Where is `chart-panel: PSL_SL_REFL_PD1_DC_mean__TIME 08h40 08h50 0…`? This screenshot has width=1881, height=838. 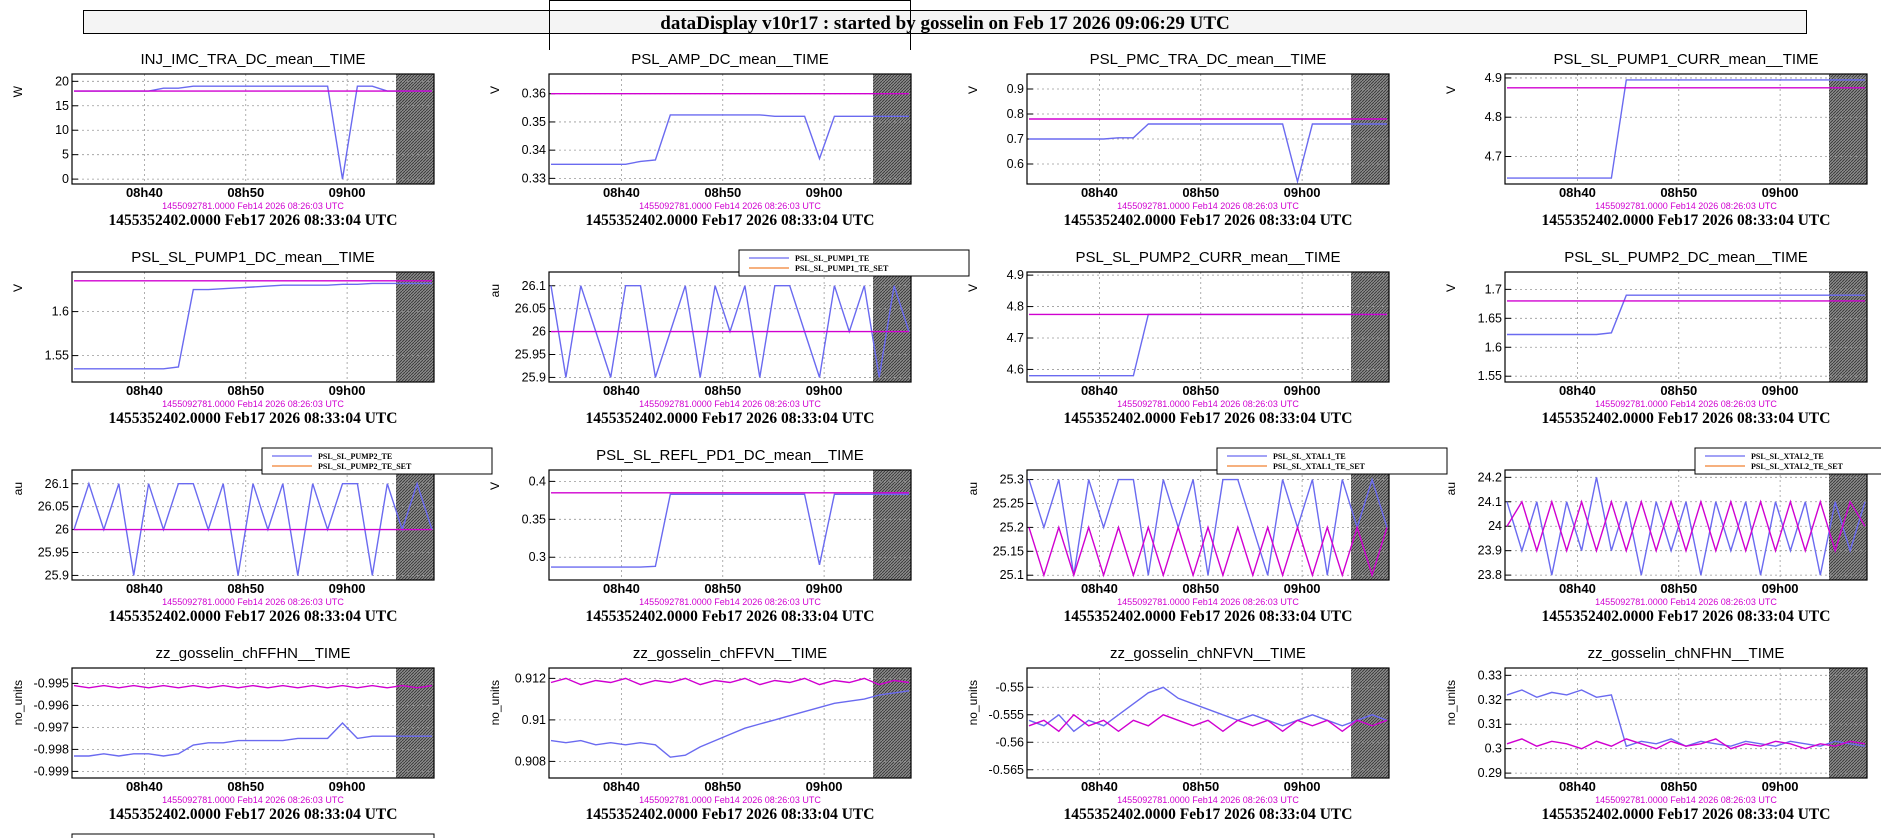
chart-panel: PSL_SL_REFL_PD1_DC_mean__TIME 08h40 08h50 0… is located at coordinates (700, 536).